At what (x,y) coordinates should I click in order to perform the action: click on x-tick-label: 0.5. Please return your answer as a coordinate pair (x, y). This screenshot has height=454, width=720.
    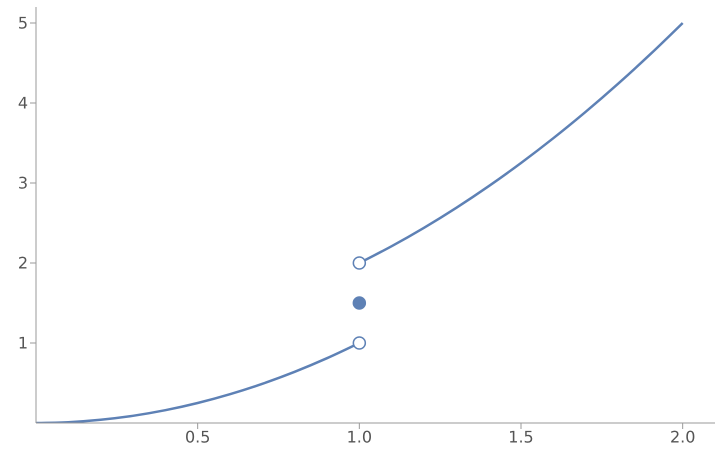
    Looking at the image, I should click on (197, 436).